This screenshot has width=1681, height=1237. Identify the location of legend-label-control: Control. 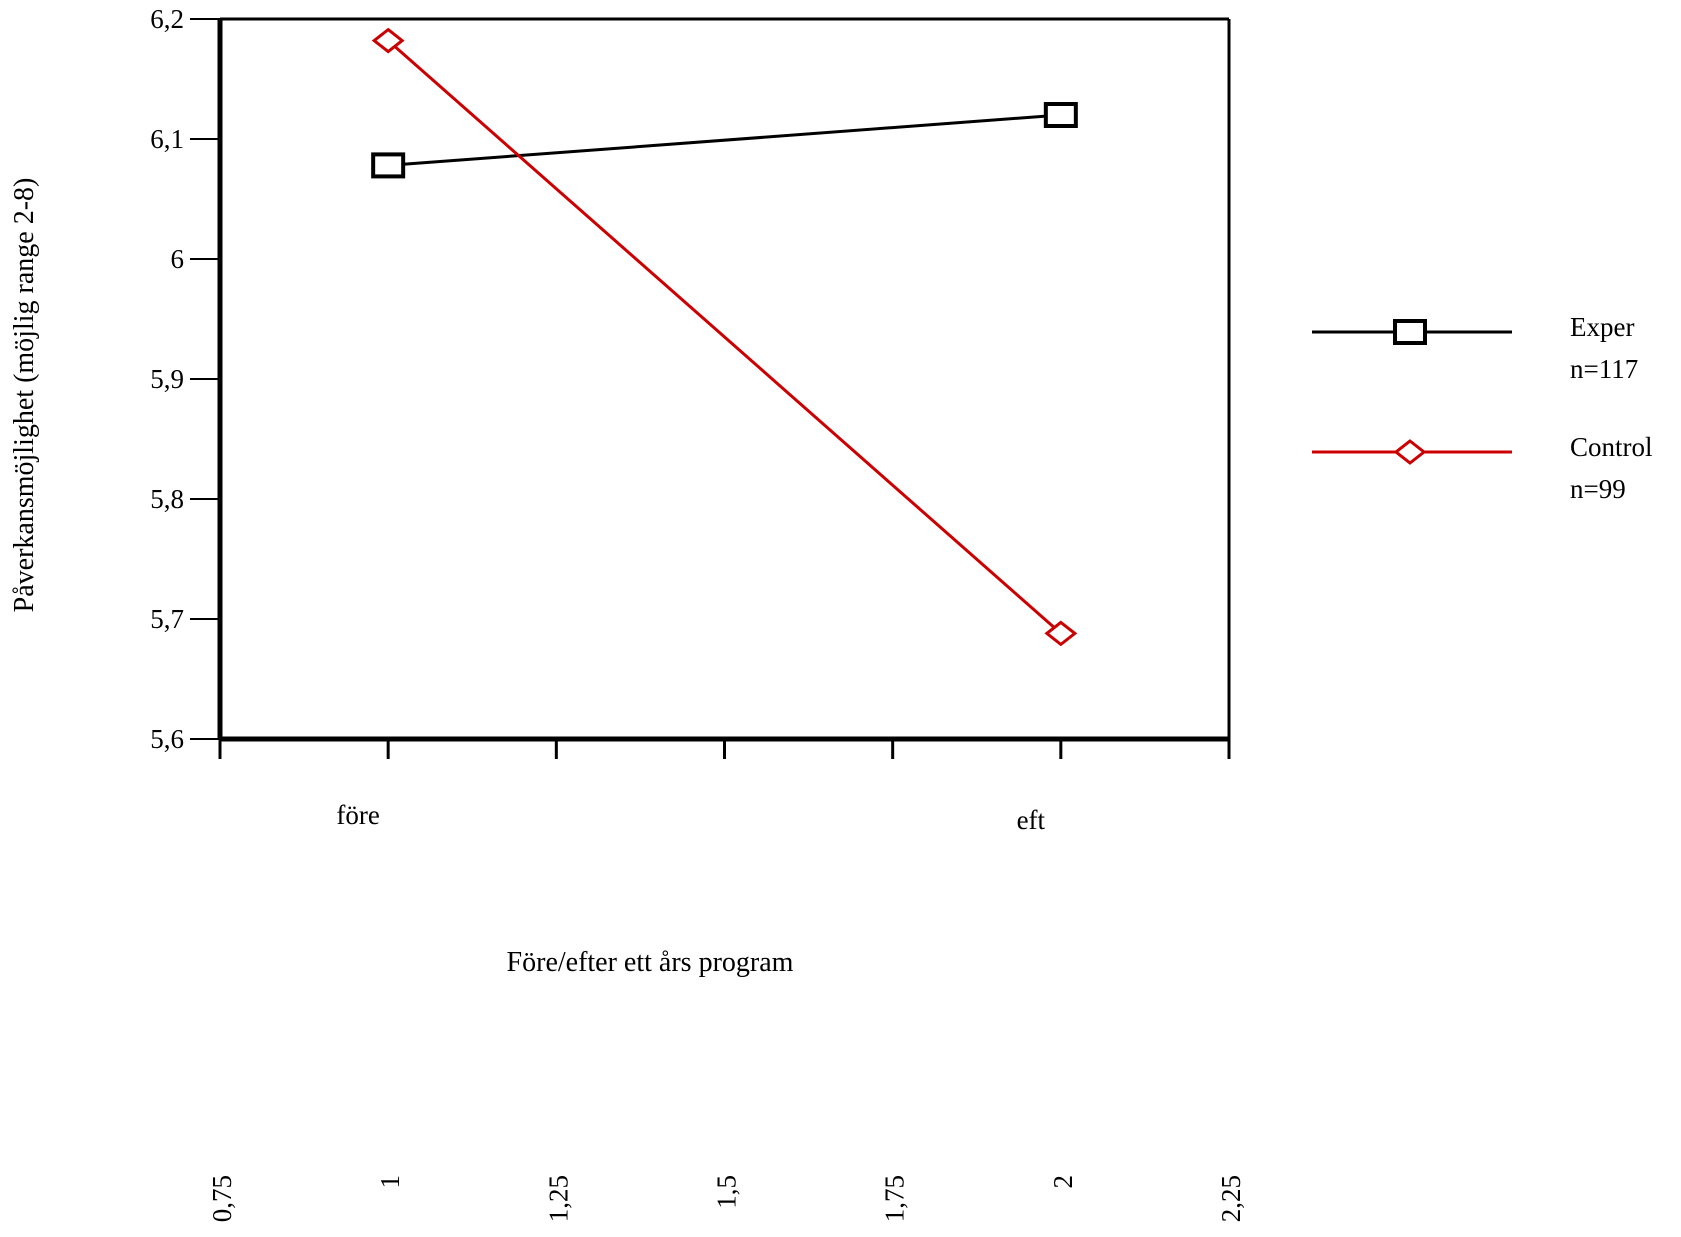
(1611, 447).